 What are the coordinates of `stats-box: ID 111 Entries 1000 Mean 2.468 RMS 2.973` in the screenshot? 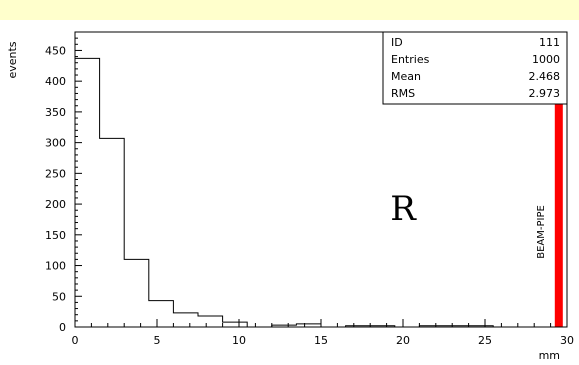 It's located at (475, 68).